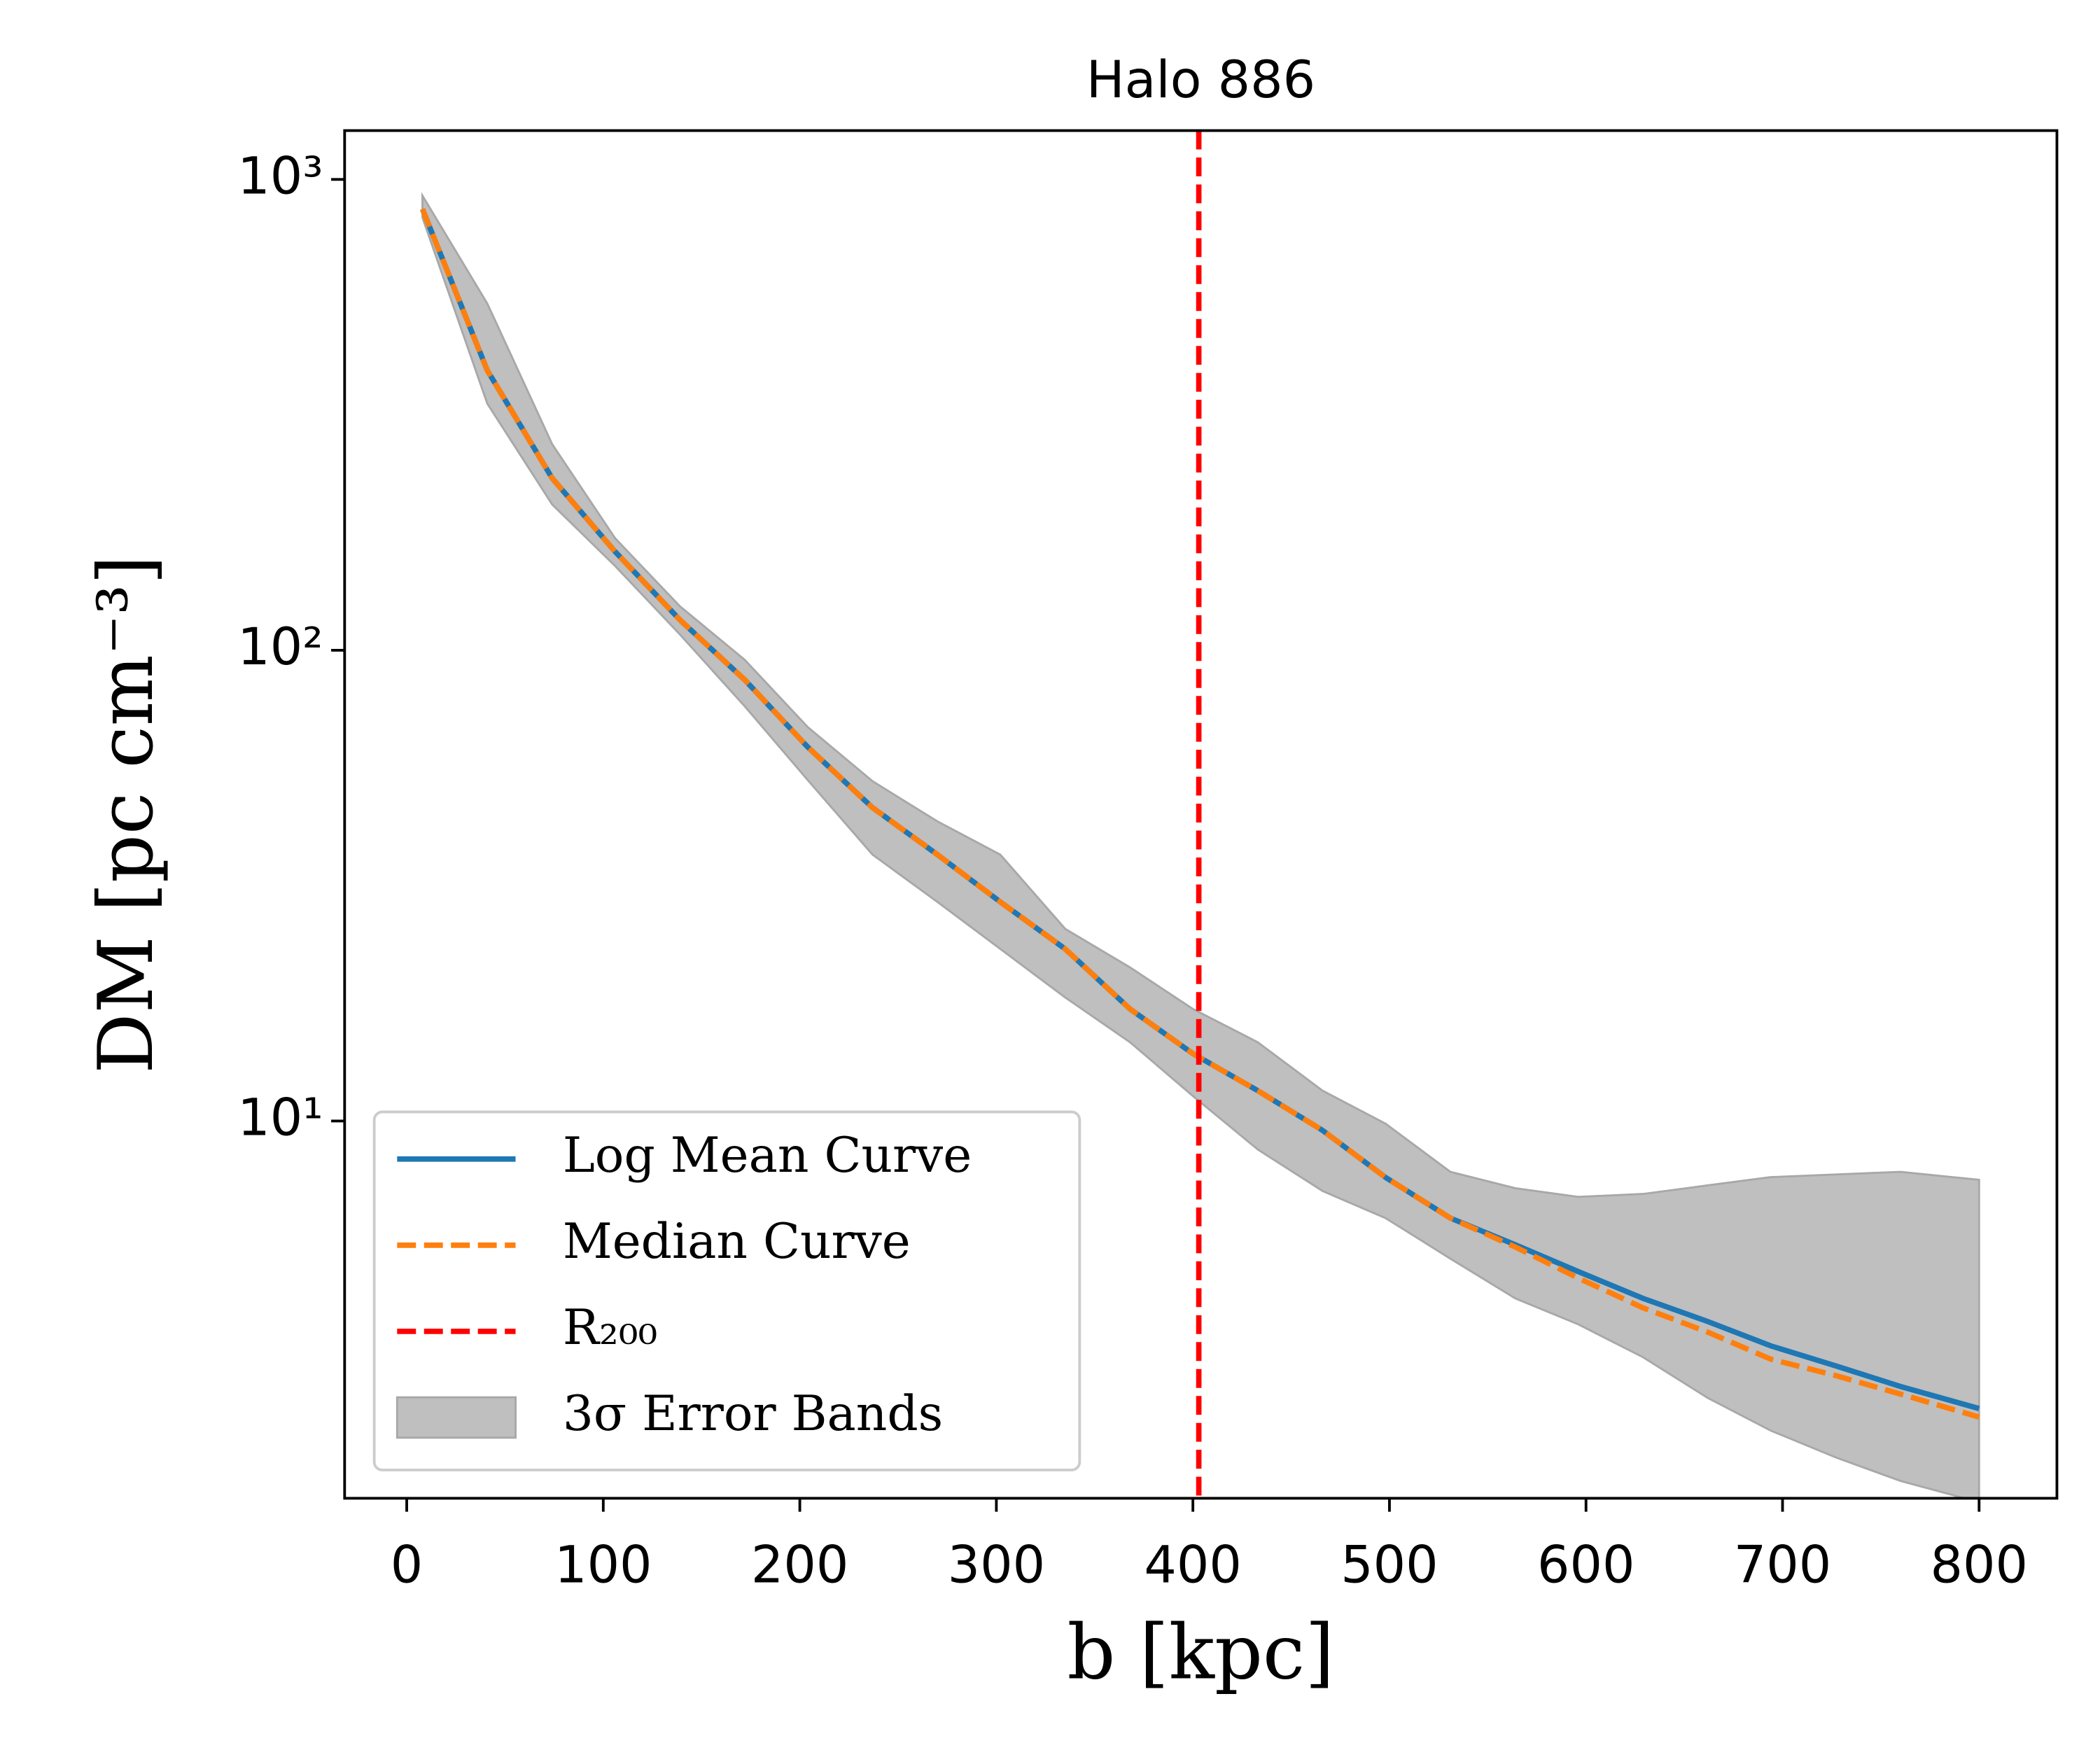  What do you see at coordinates (603, 1565) in the screenshot?
I see `x-tick-label: 100` at bounding box center [603, 1565].